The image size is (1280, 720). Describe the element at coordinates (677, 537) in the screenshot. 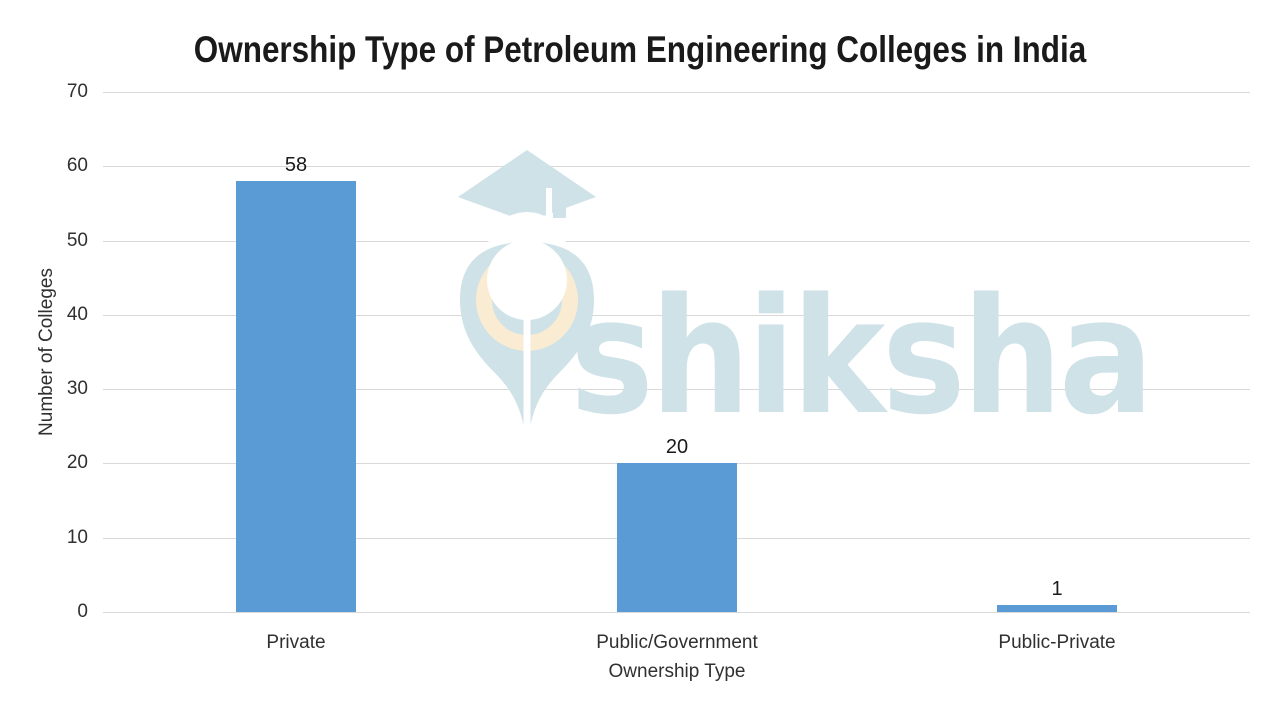

I see `bar-public-government` at that location.